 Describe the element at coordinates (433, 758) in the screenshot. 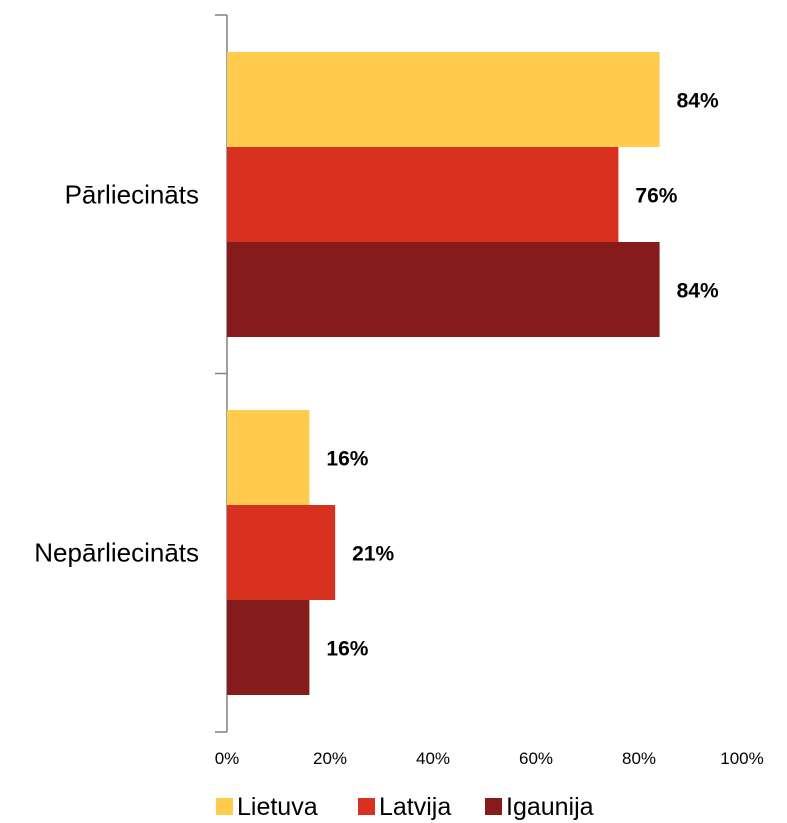

I see `x-tick-label: 40%` at that location.